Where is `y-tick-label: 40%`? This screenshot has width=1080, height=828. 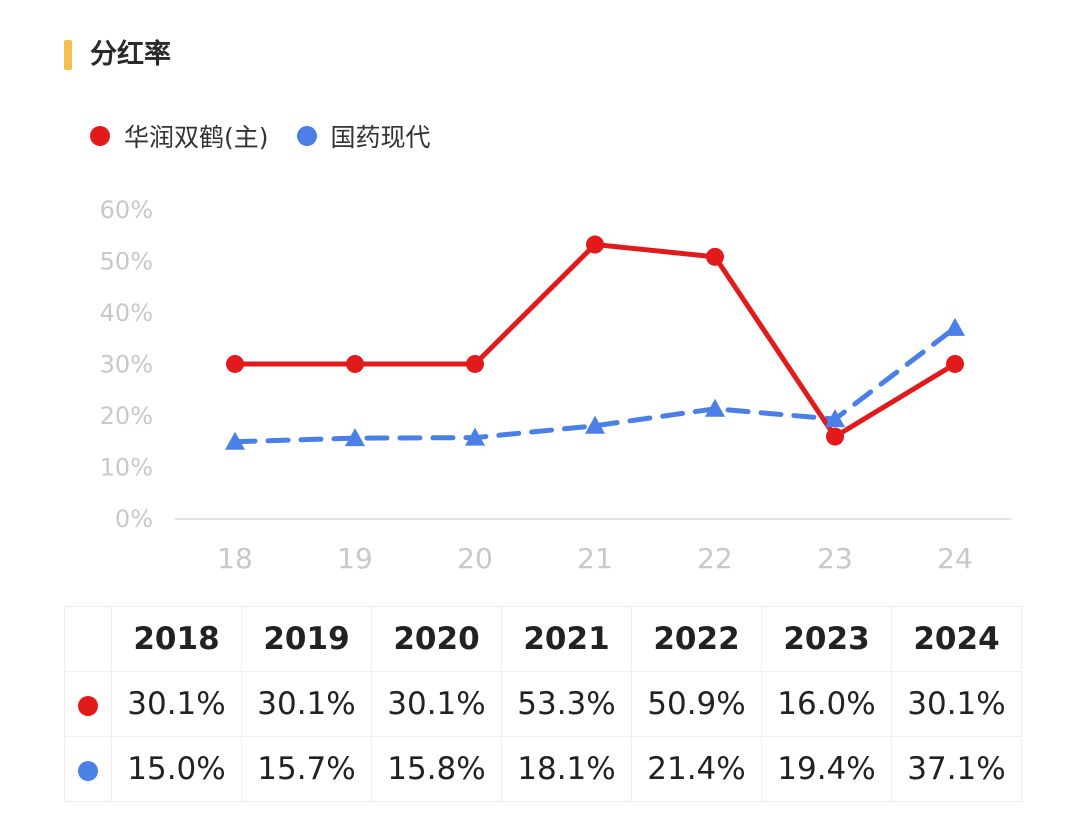
y-tick-label: 40% is located at coordinates (126, 313).